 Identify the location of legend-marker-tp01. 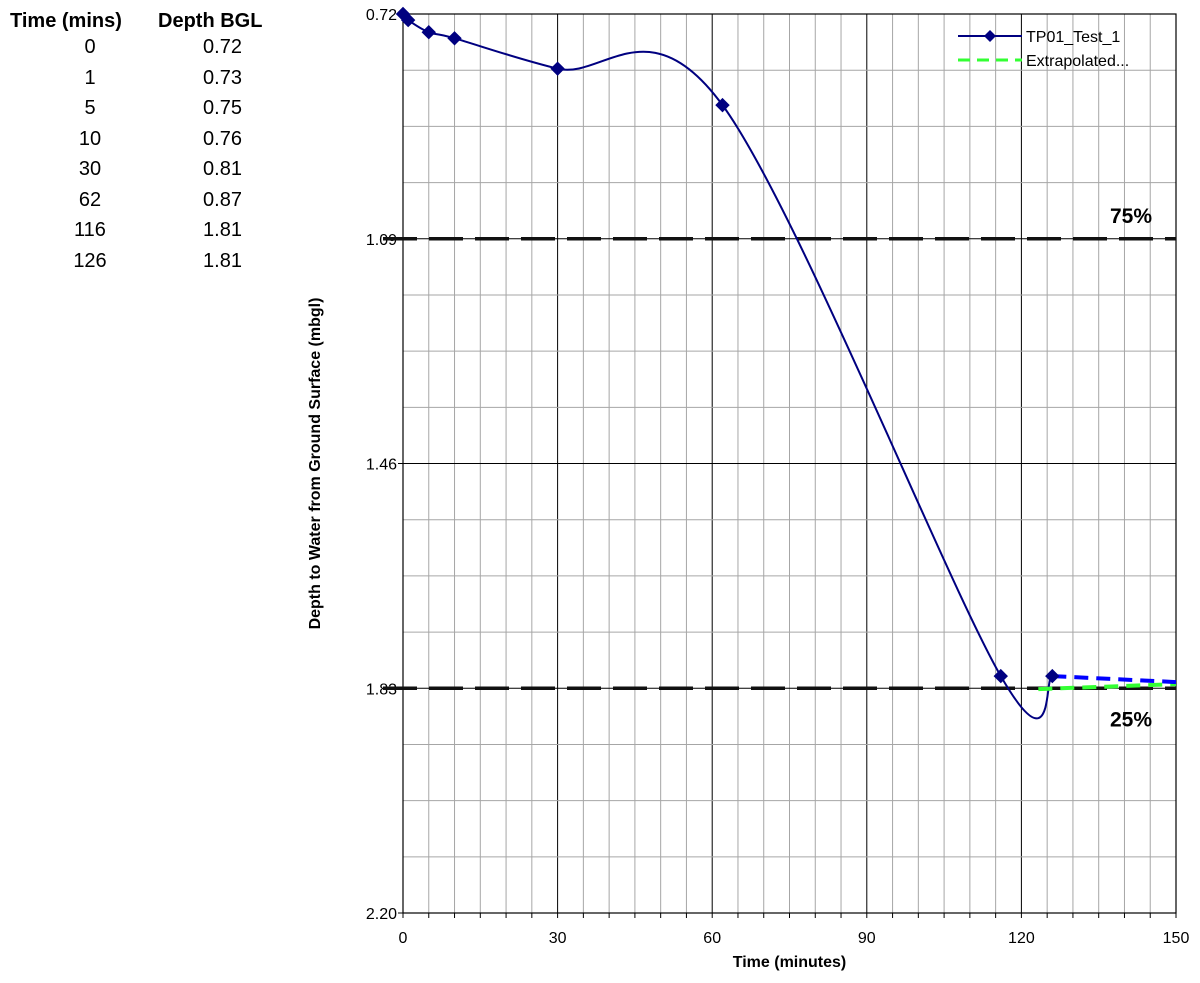
(990, 36).